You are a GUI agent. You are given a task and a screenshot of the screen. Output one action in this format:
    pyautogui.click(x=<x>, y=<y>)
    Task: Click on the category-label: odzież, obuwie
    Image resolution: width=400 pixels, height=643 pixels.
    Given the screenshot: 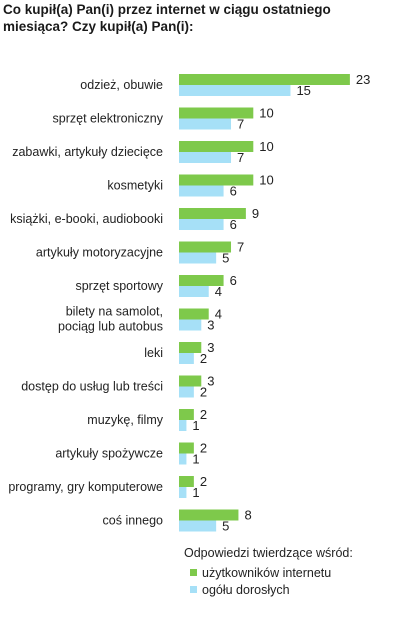 What is the action you would take?
    pyautogui.click(x=121, y=85)
    